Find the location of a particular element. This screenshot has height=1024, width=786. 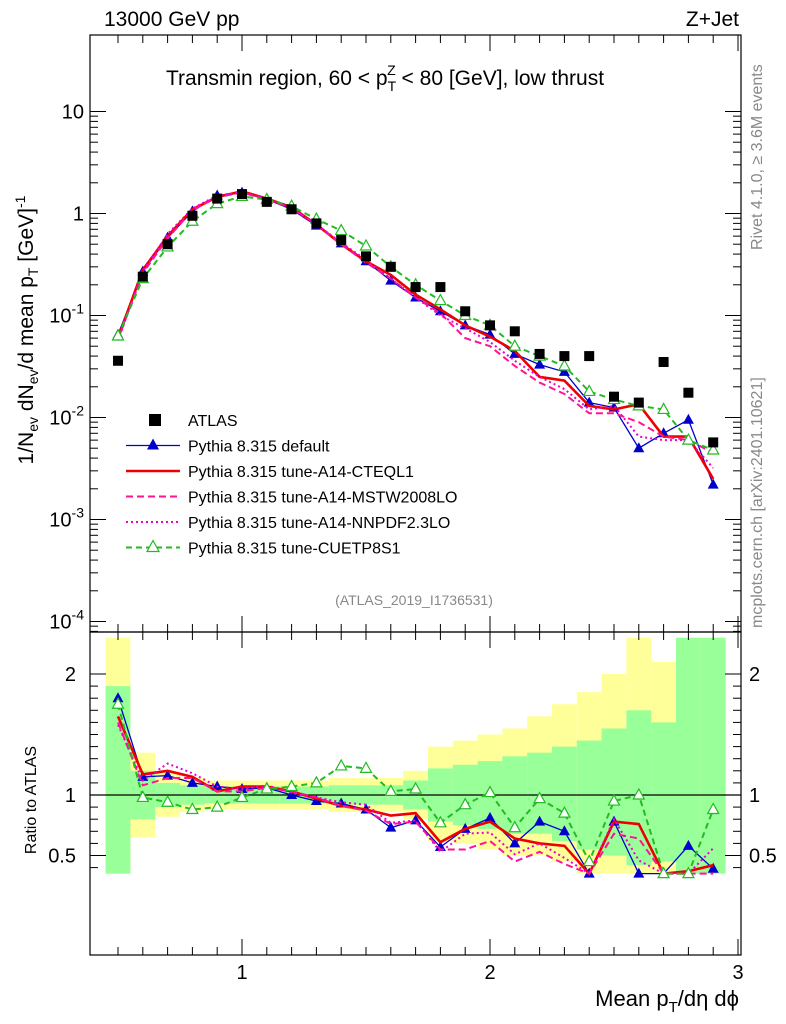

main-ytick-label: 10⁻⁴ is located at coordinates (66, 620).